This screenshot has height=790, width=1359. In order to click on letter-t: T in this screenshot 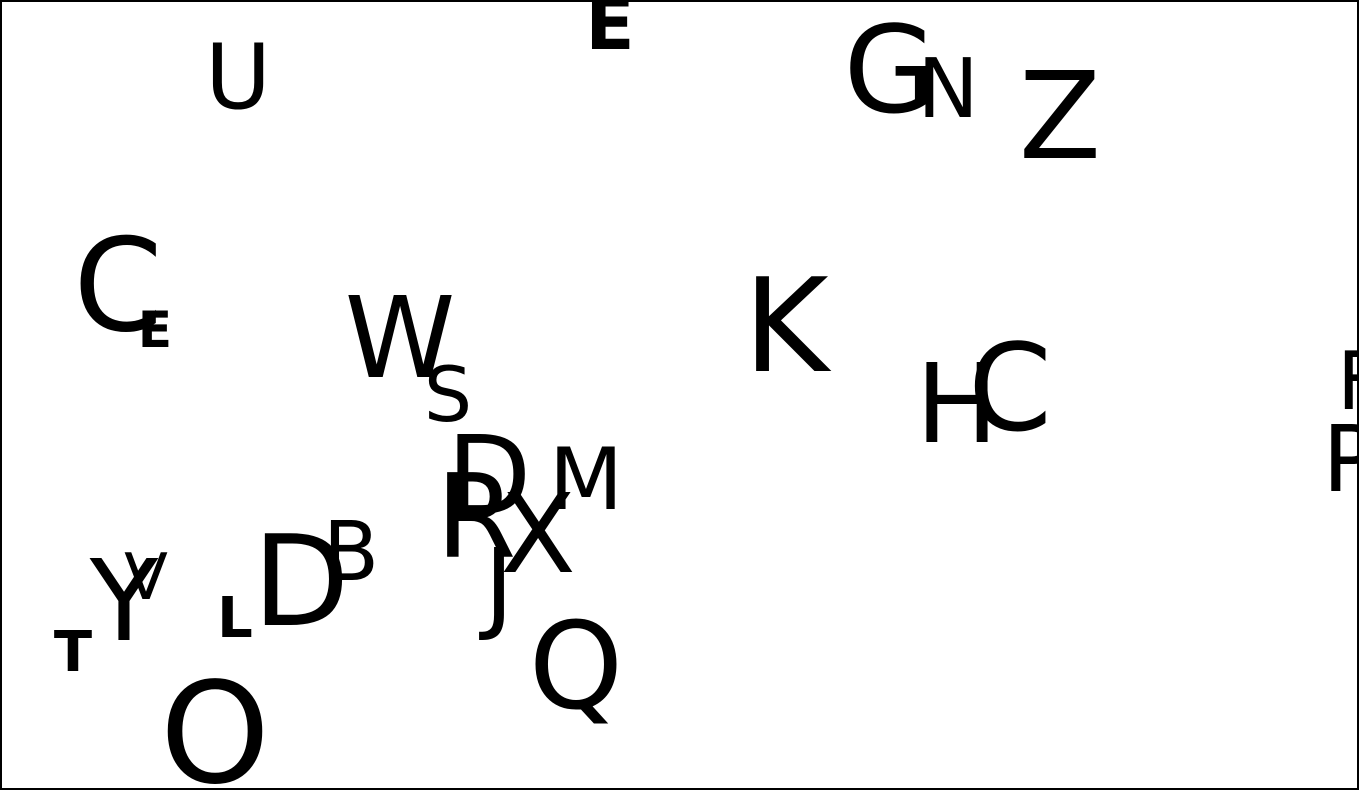, I will do `click(73, 652)`.